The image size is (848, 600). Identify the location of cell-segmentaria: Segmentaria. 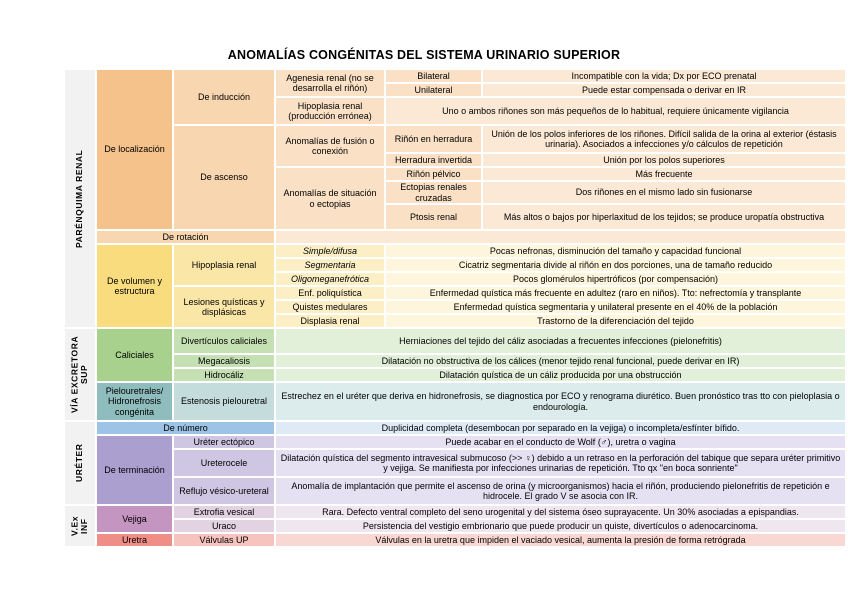
(330, 265).